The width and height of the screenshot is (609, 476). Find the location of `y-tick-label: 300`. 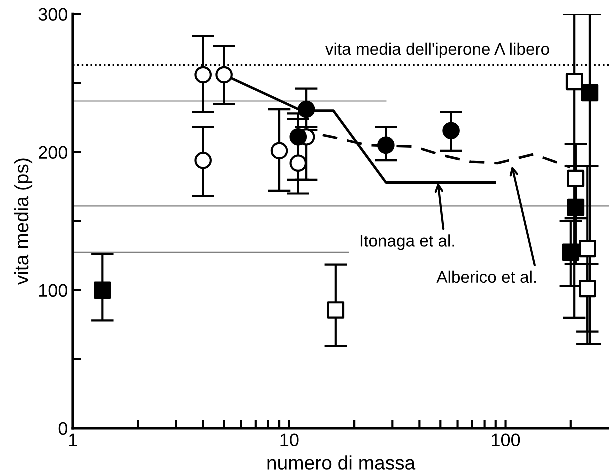

y-tick-label: 300 is located at coordinates (53, 14).